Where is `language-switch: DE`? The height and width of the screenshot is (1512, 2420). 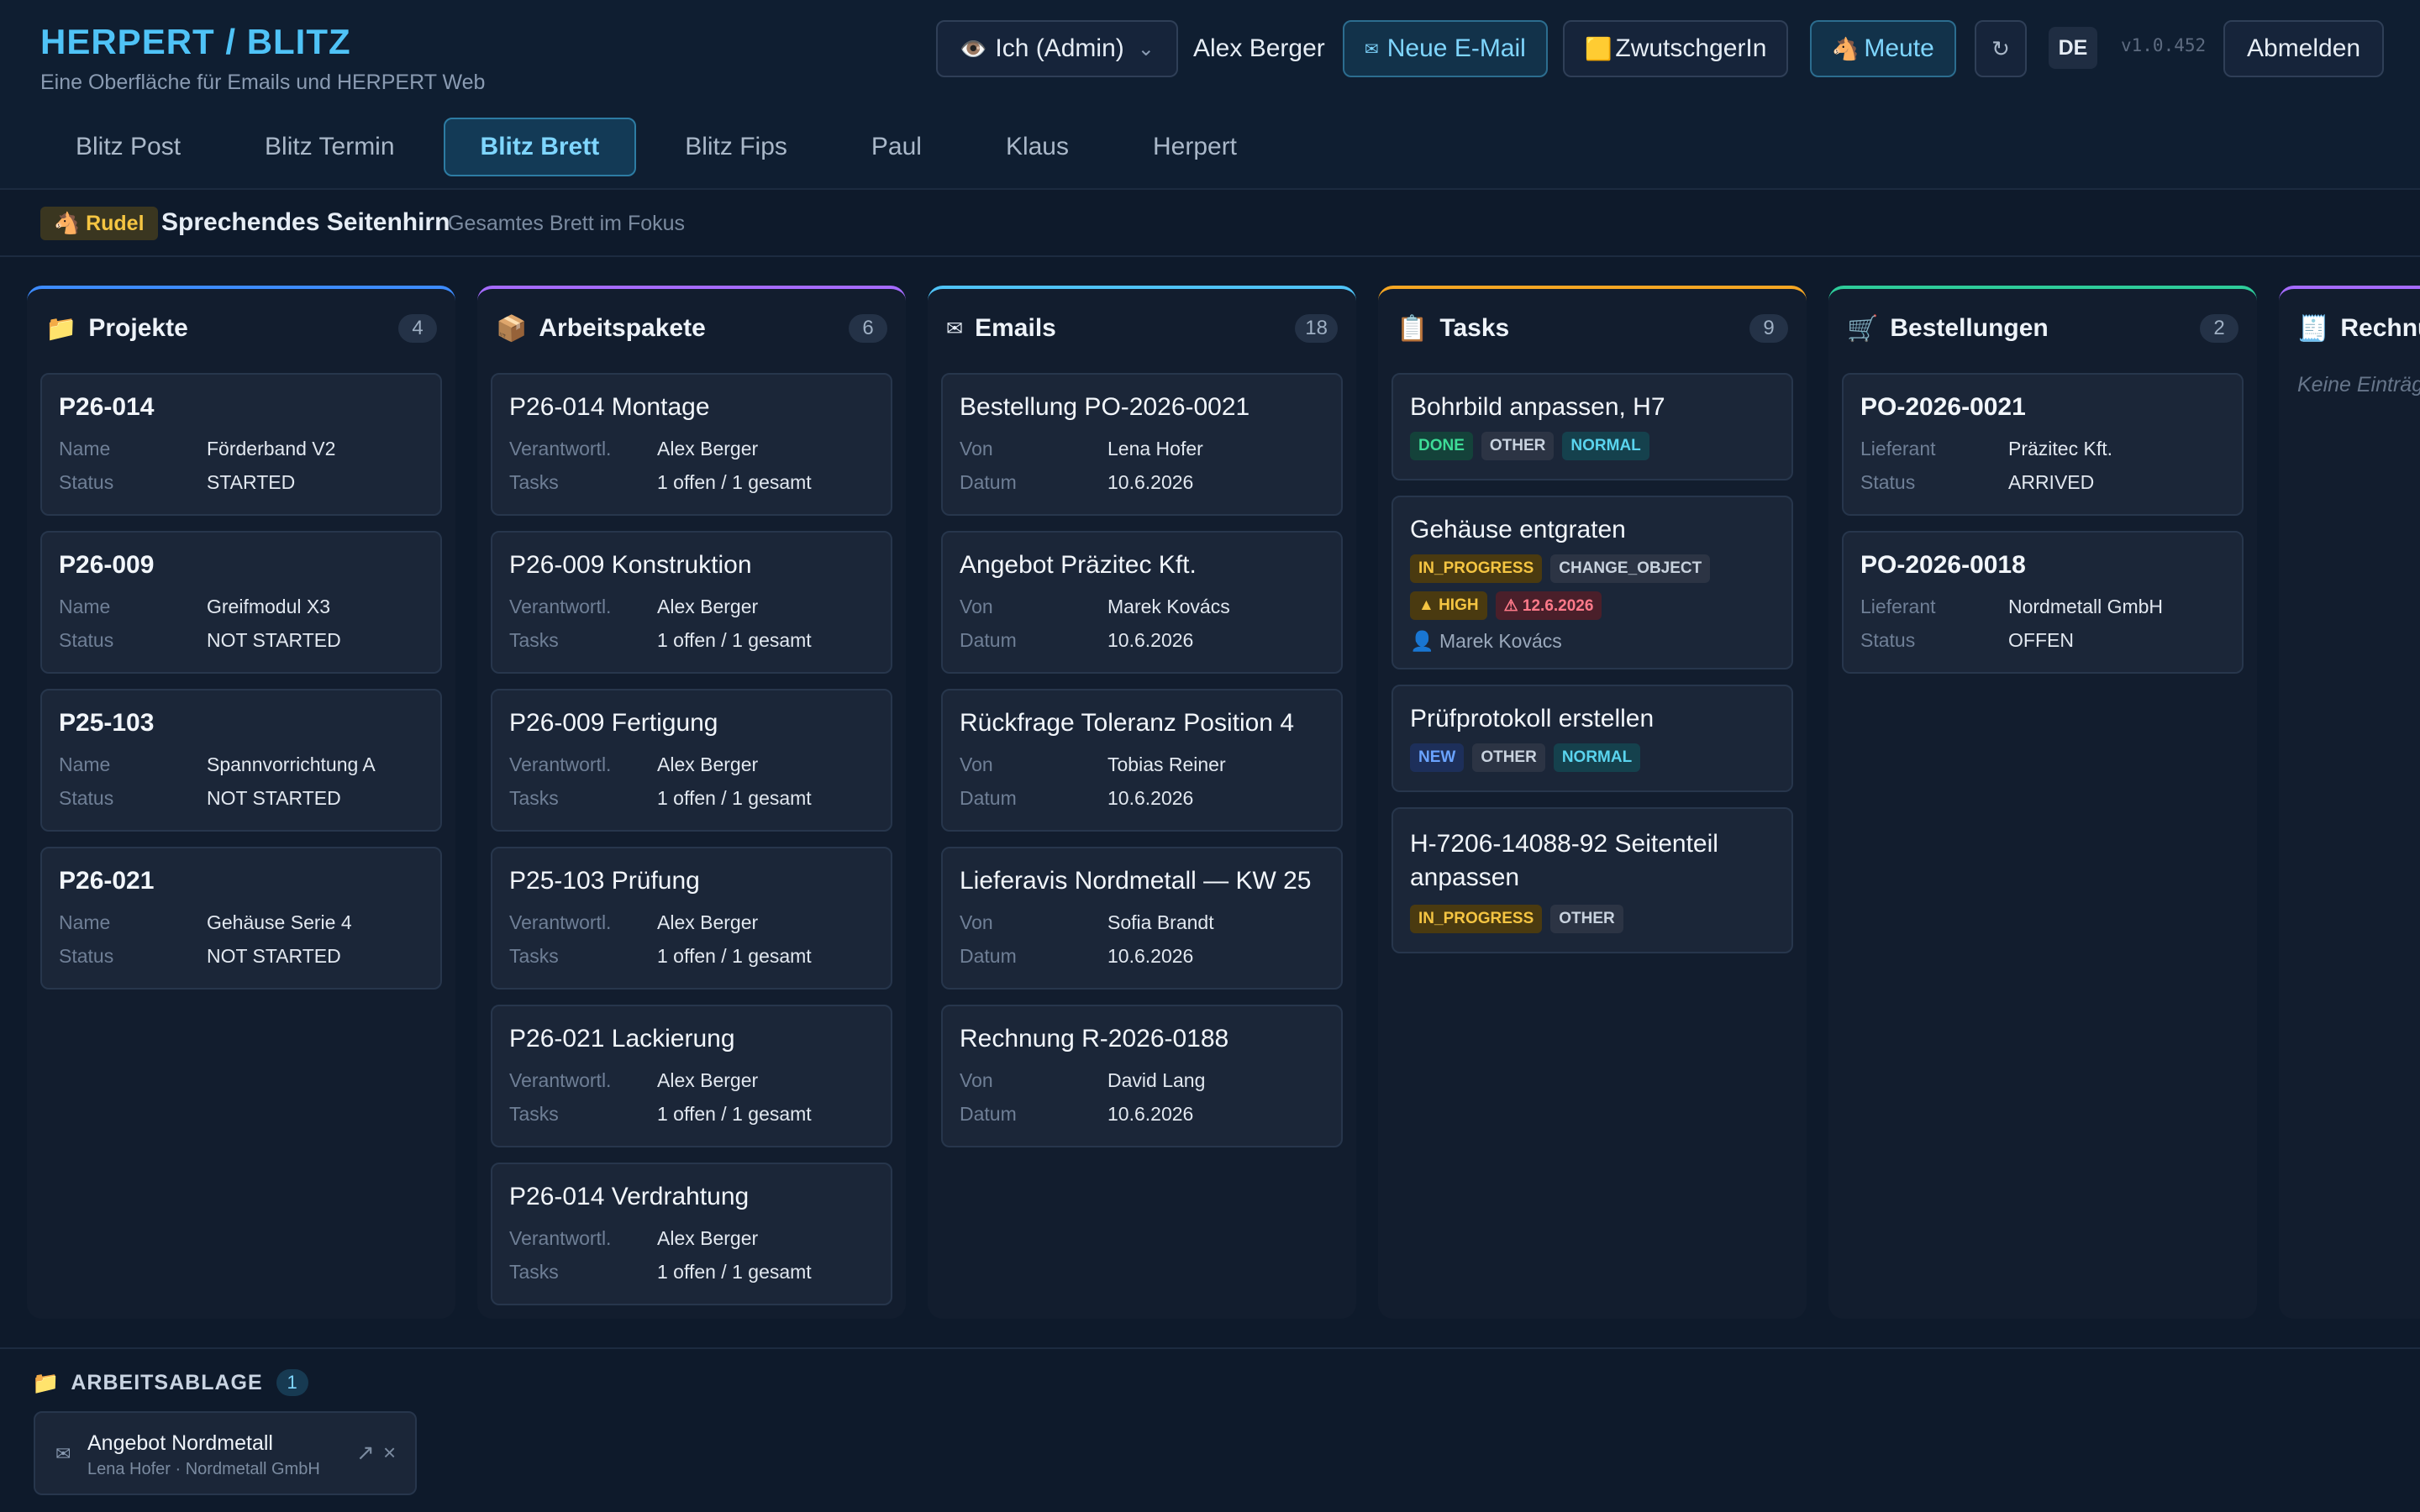
language-switch: DE is located at coordinates (2073, 48).